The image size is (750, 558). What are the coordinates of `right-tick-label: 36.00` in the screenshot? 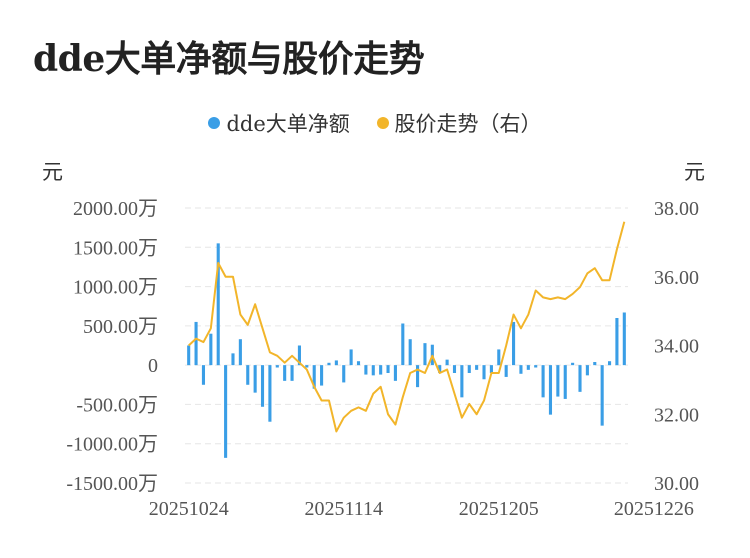 It's located at (676, 278).